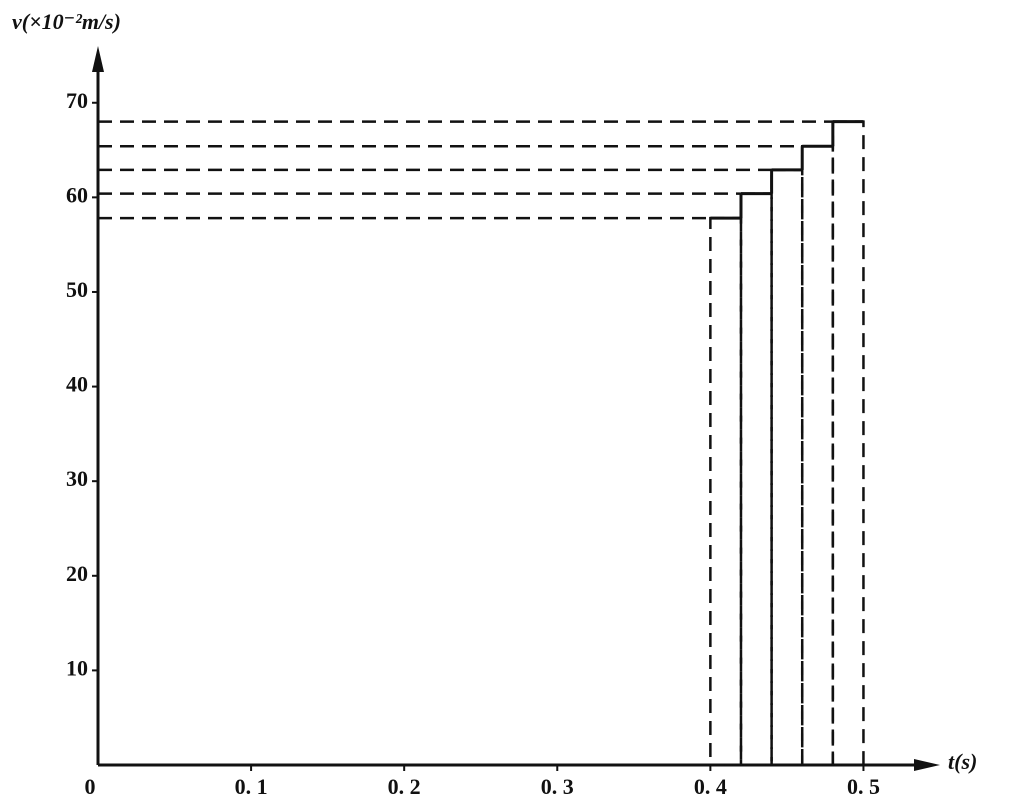  Describe the element at coordinates (98, 59) in the screenshot. I see `y-axis-arrow` at that location.